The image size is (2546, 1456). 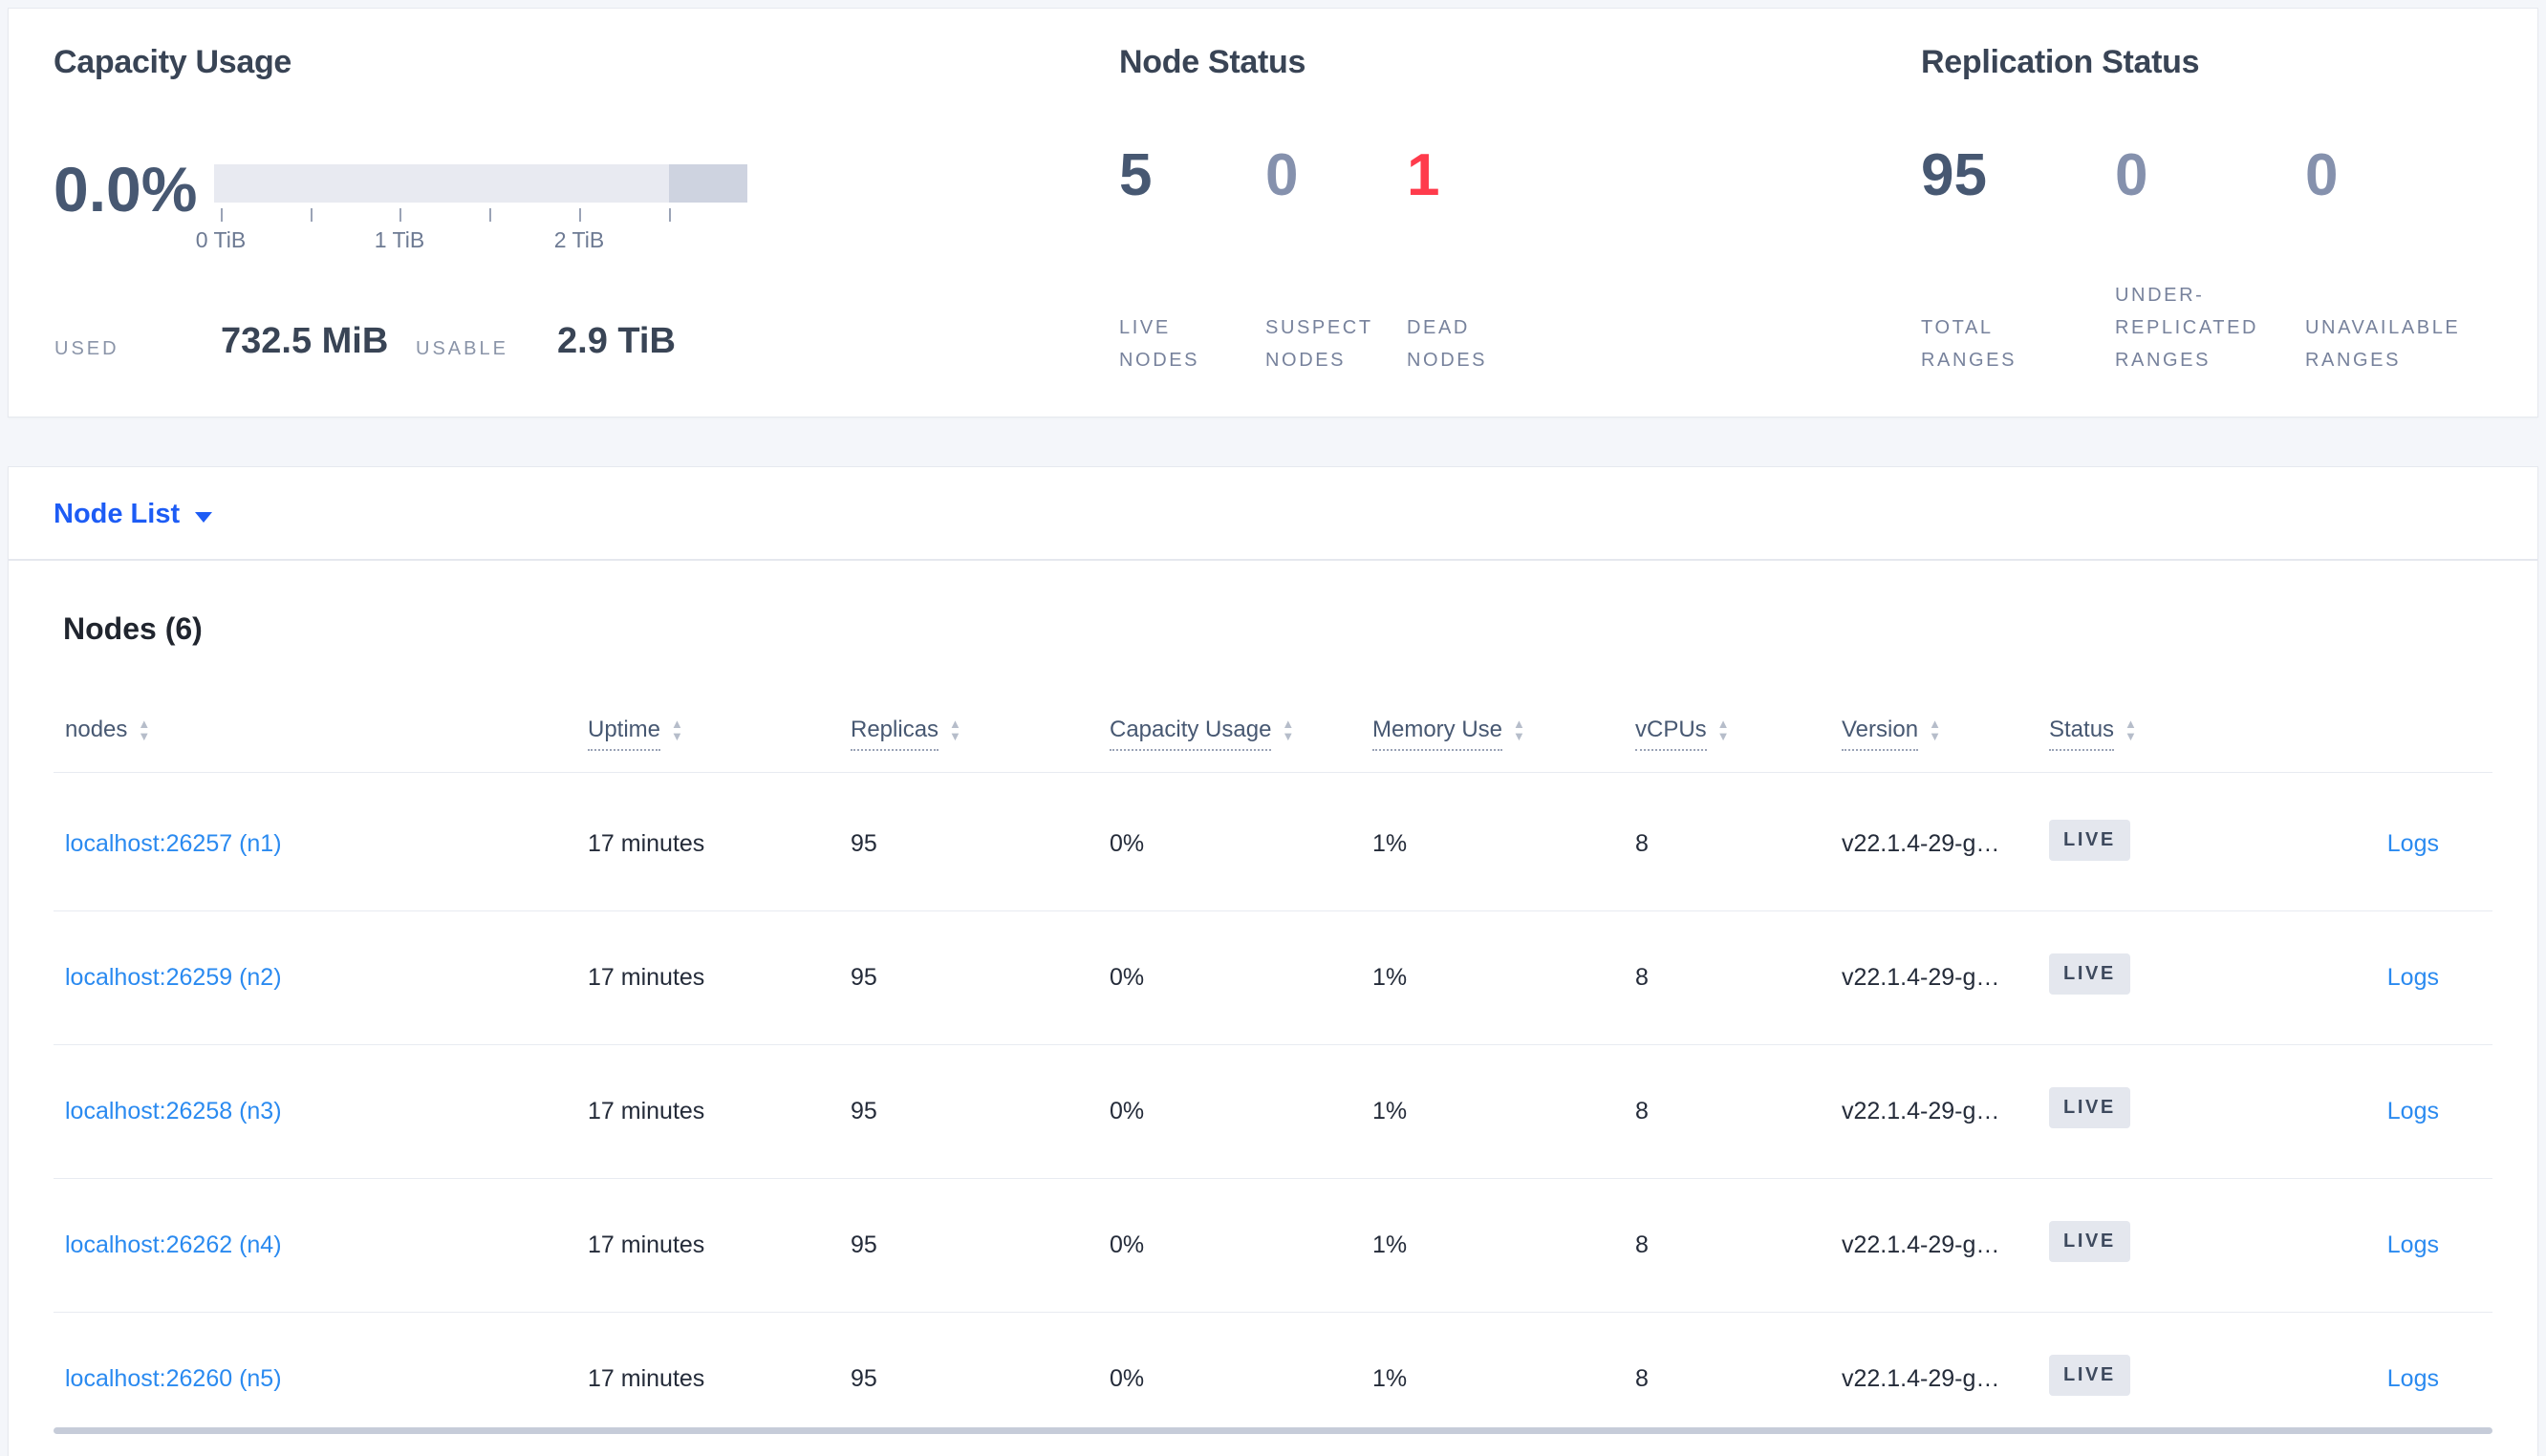 What do you see at coordinates (2060, 62) in the screenshot?
I see `replication-status-title: Replication Status` at bounding box center [2060, 62].